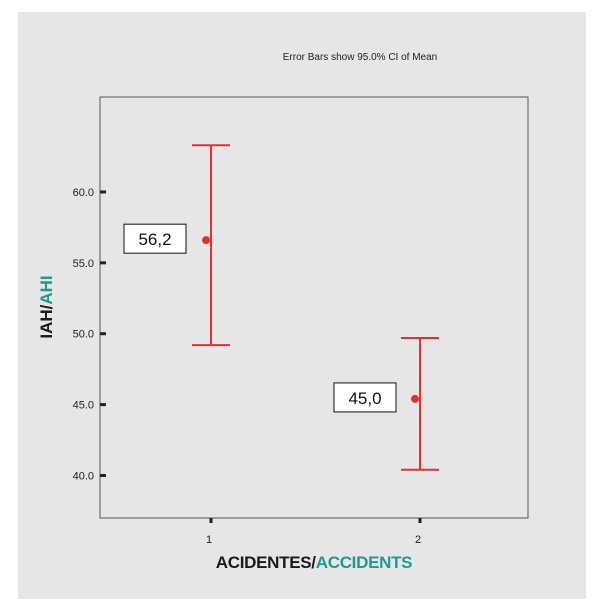 The height and width of the screenshot is (611, 603). I want to click on data-label: 45,0, so click(364, 398).